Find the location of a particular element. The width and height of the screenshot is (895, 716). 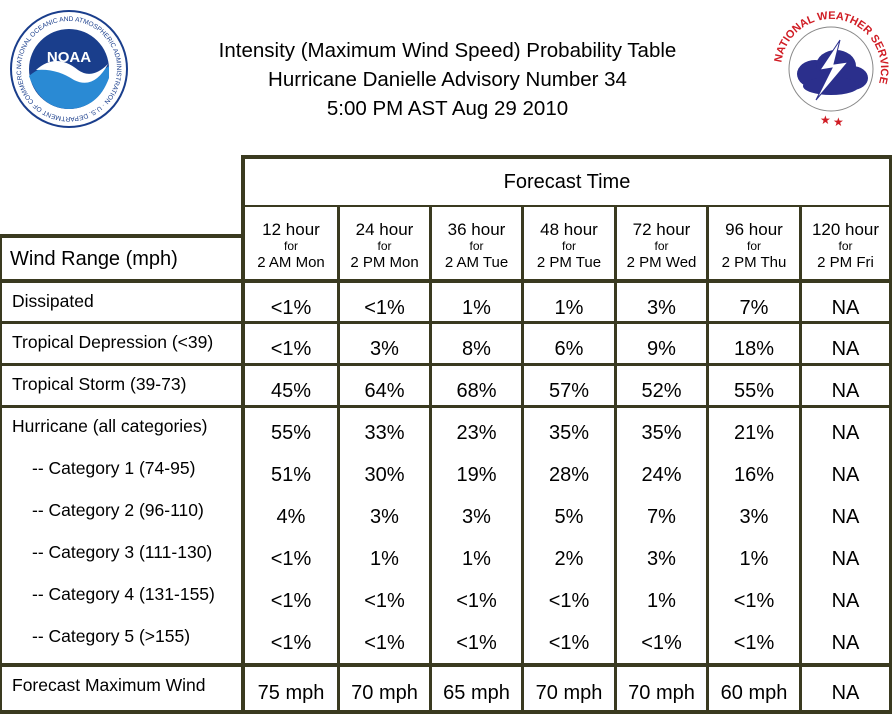

table-cell: 68% is located at coordinates (476, 391).